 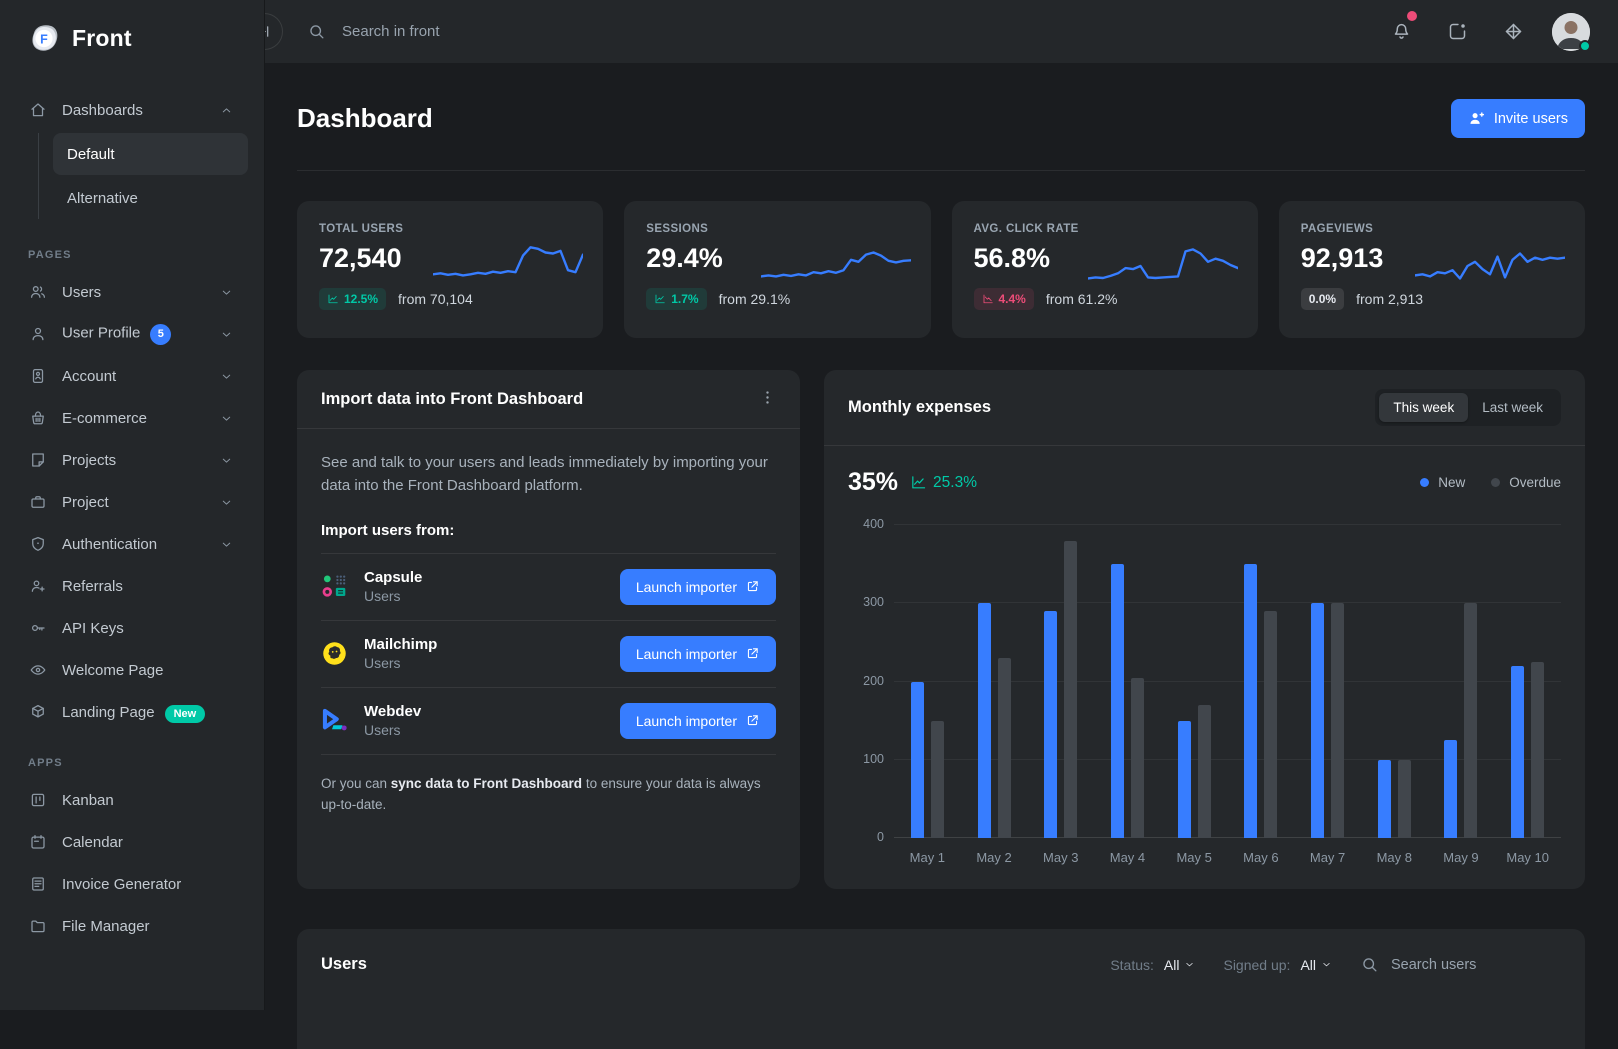 What do you see at coordinates (1424, 407) in the screenshot?
I see `tab-this-week: This week` at bounding box center [1424, 407].